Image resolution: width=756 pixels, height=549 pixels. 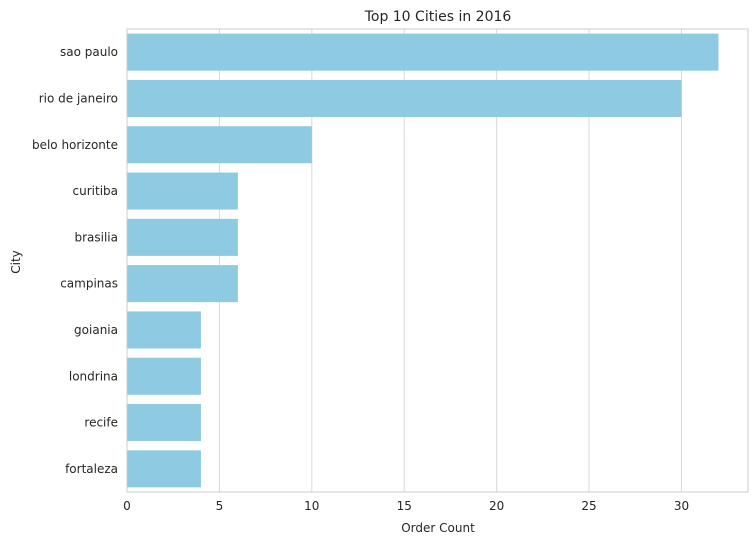 What do you see at coordinates (588, 506) in the screenshot?
I see `x-tick-label: 25` at bounding box center [588, 506].